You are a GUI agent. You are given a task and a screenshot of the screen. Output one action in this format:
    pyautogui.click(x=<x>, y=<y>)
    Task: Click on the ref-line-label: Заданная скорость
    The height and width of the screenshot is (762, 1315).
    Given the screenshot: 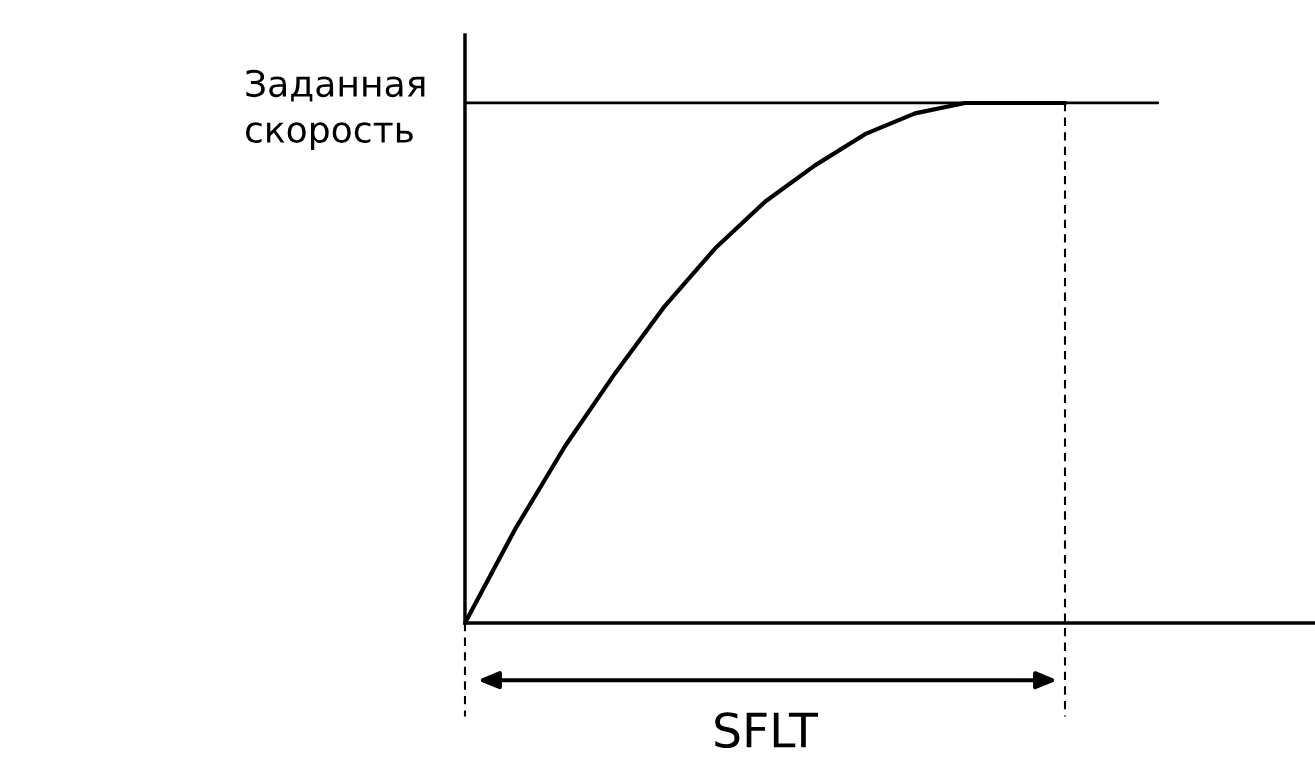 What is the action you would take?
    pyautogui.click(x=335, y=110)
    